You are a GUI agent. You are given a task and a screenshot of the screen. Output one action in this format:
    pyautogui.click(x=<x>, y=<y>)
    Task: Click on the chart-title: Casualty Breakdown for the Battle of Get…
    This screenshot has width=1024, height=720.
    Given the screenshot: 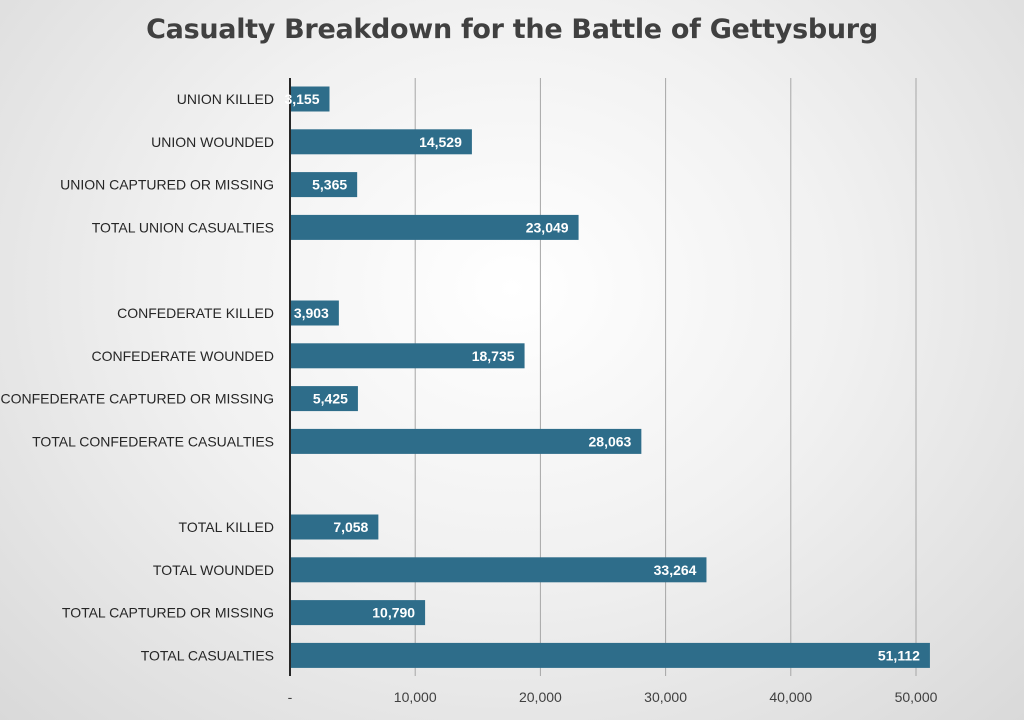 What is the action you would take?
    pyautogui.click(x=512, y=29)
    